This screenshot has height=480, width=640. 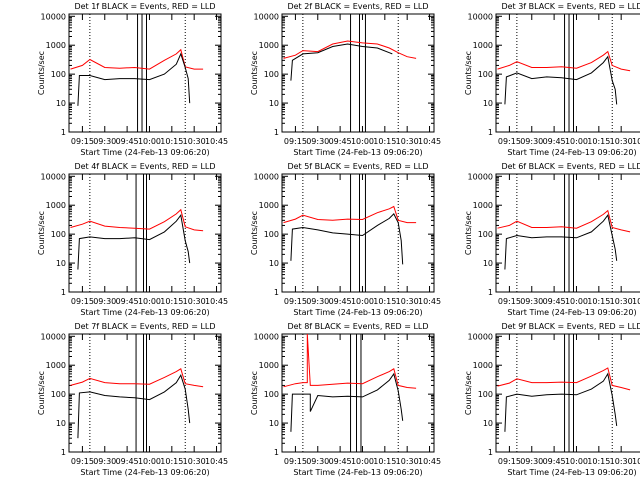 What do you see at coordinates (144, 326) in the screenshot?
I see `chart-title: Det 7f BLACK = Events, RED = LLD` at bounding box center [144, 326].